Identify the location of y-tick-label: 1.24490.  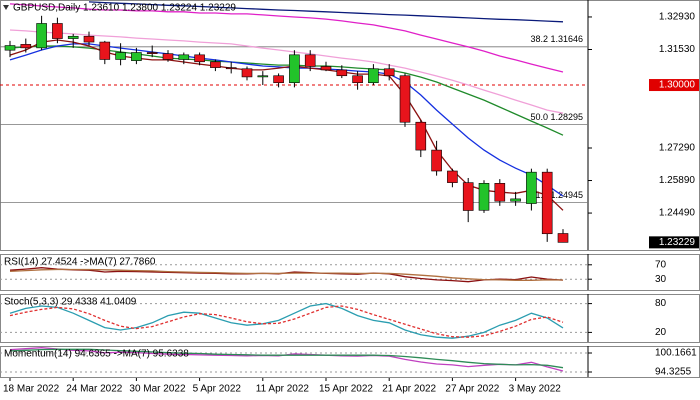
(677, 213).